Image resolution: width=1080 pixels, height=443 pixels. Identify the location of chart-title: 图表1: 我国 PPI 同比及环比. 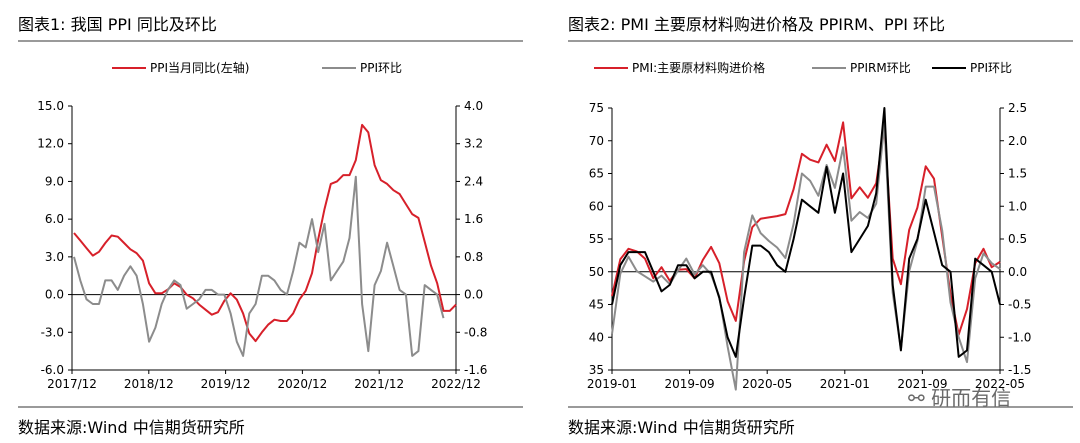
(117, 24).